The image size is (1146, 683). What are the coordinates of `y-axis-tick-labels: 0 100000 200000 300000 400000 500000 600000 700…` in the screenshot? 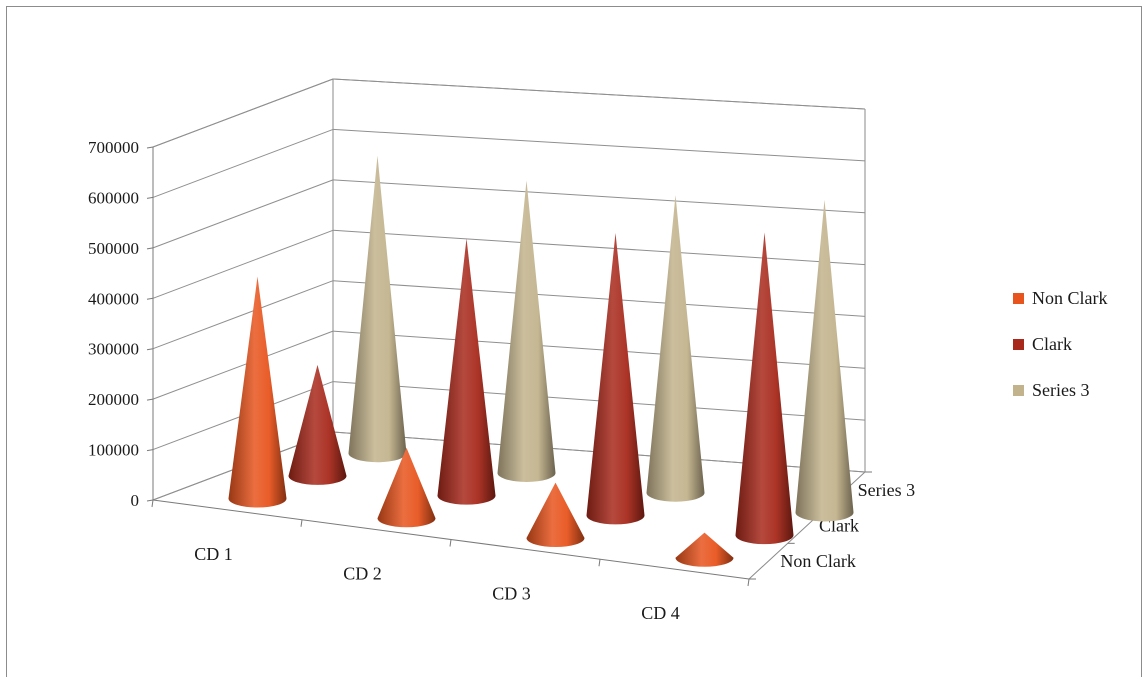 It's located at (113, 324).